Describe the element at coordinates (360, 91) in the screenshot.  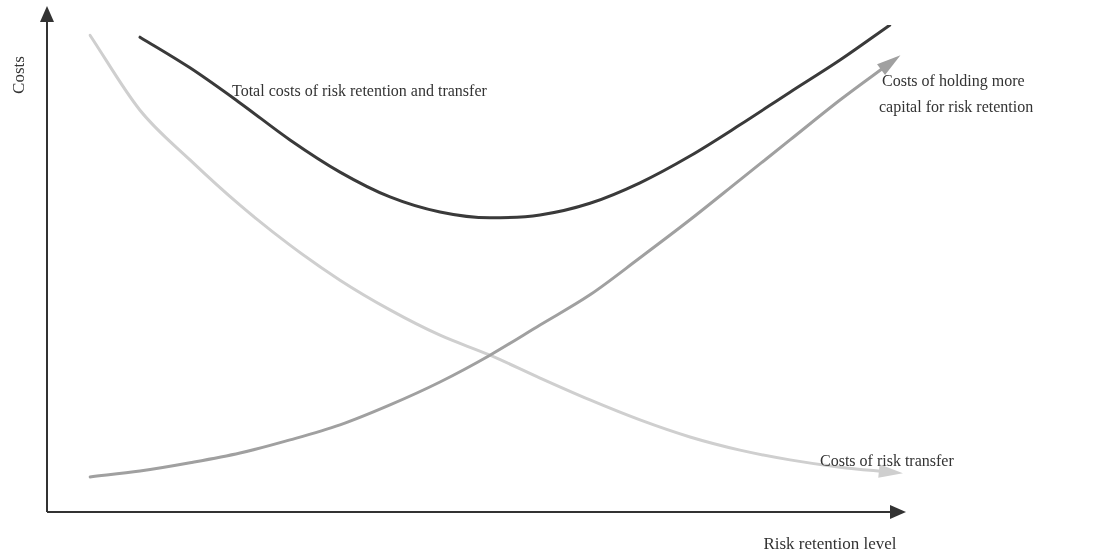
I see `series-label: Total costs of risk retention and transfer` at that location.